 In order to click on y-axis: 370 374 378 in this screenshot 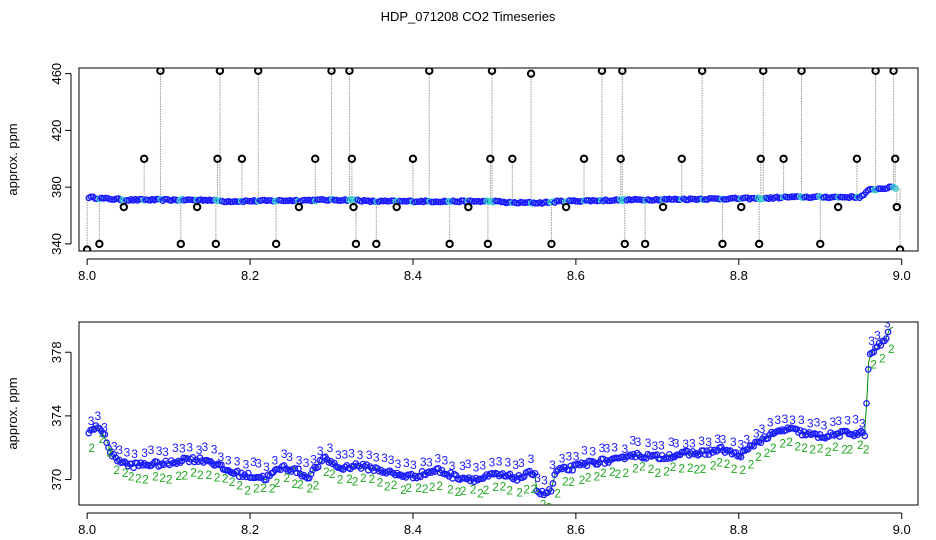, I will do `click(60, 415)`.